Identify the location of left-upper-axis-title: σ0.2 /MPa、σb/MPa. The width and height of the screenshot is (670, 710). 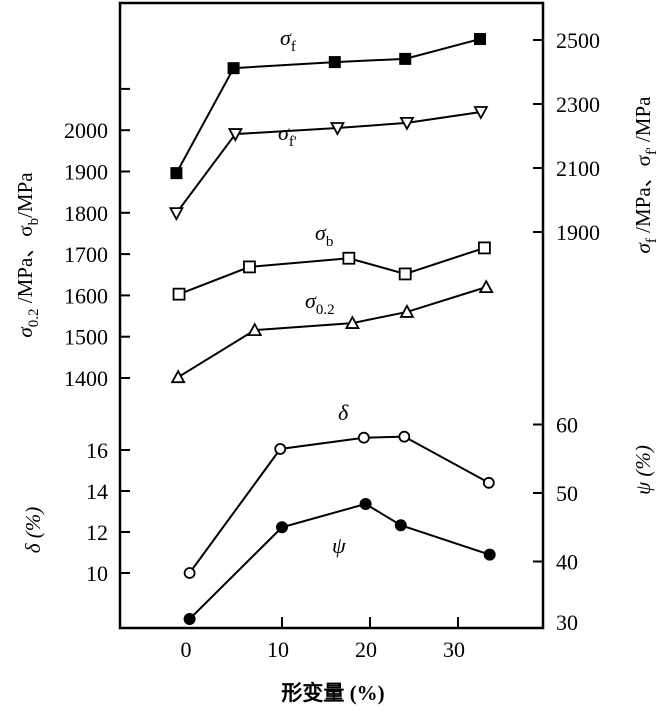
(27, 255).